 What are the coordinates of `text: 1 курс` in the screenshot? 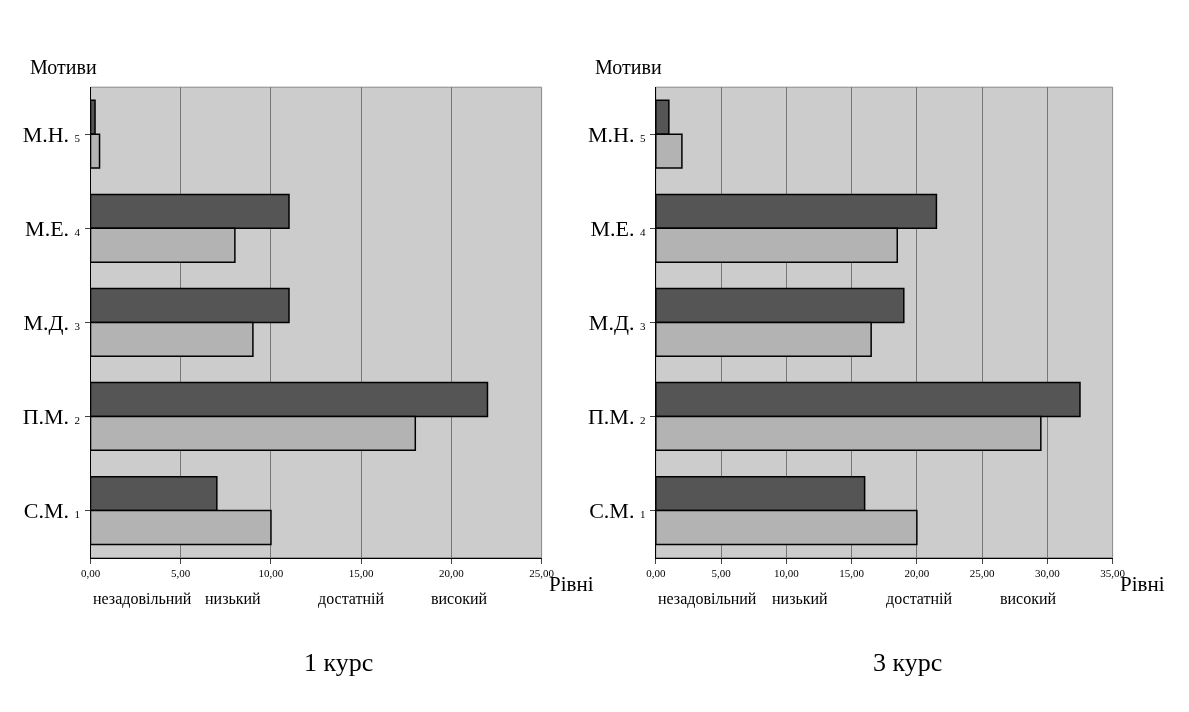 It's located at (339, 662).